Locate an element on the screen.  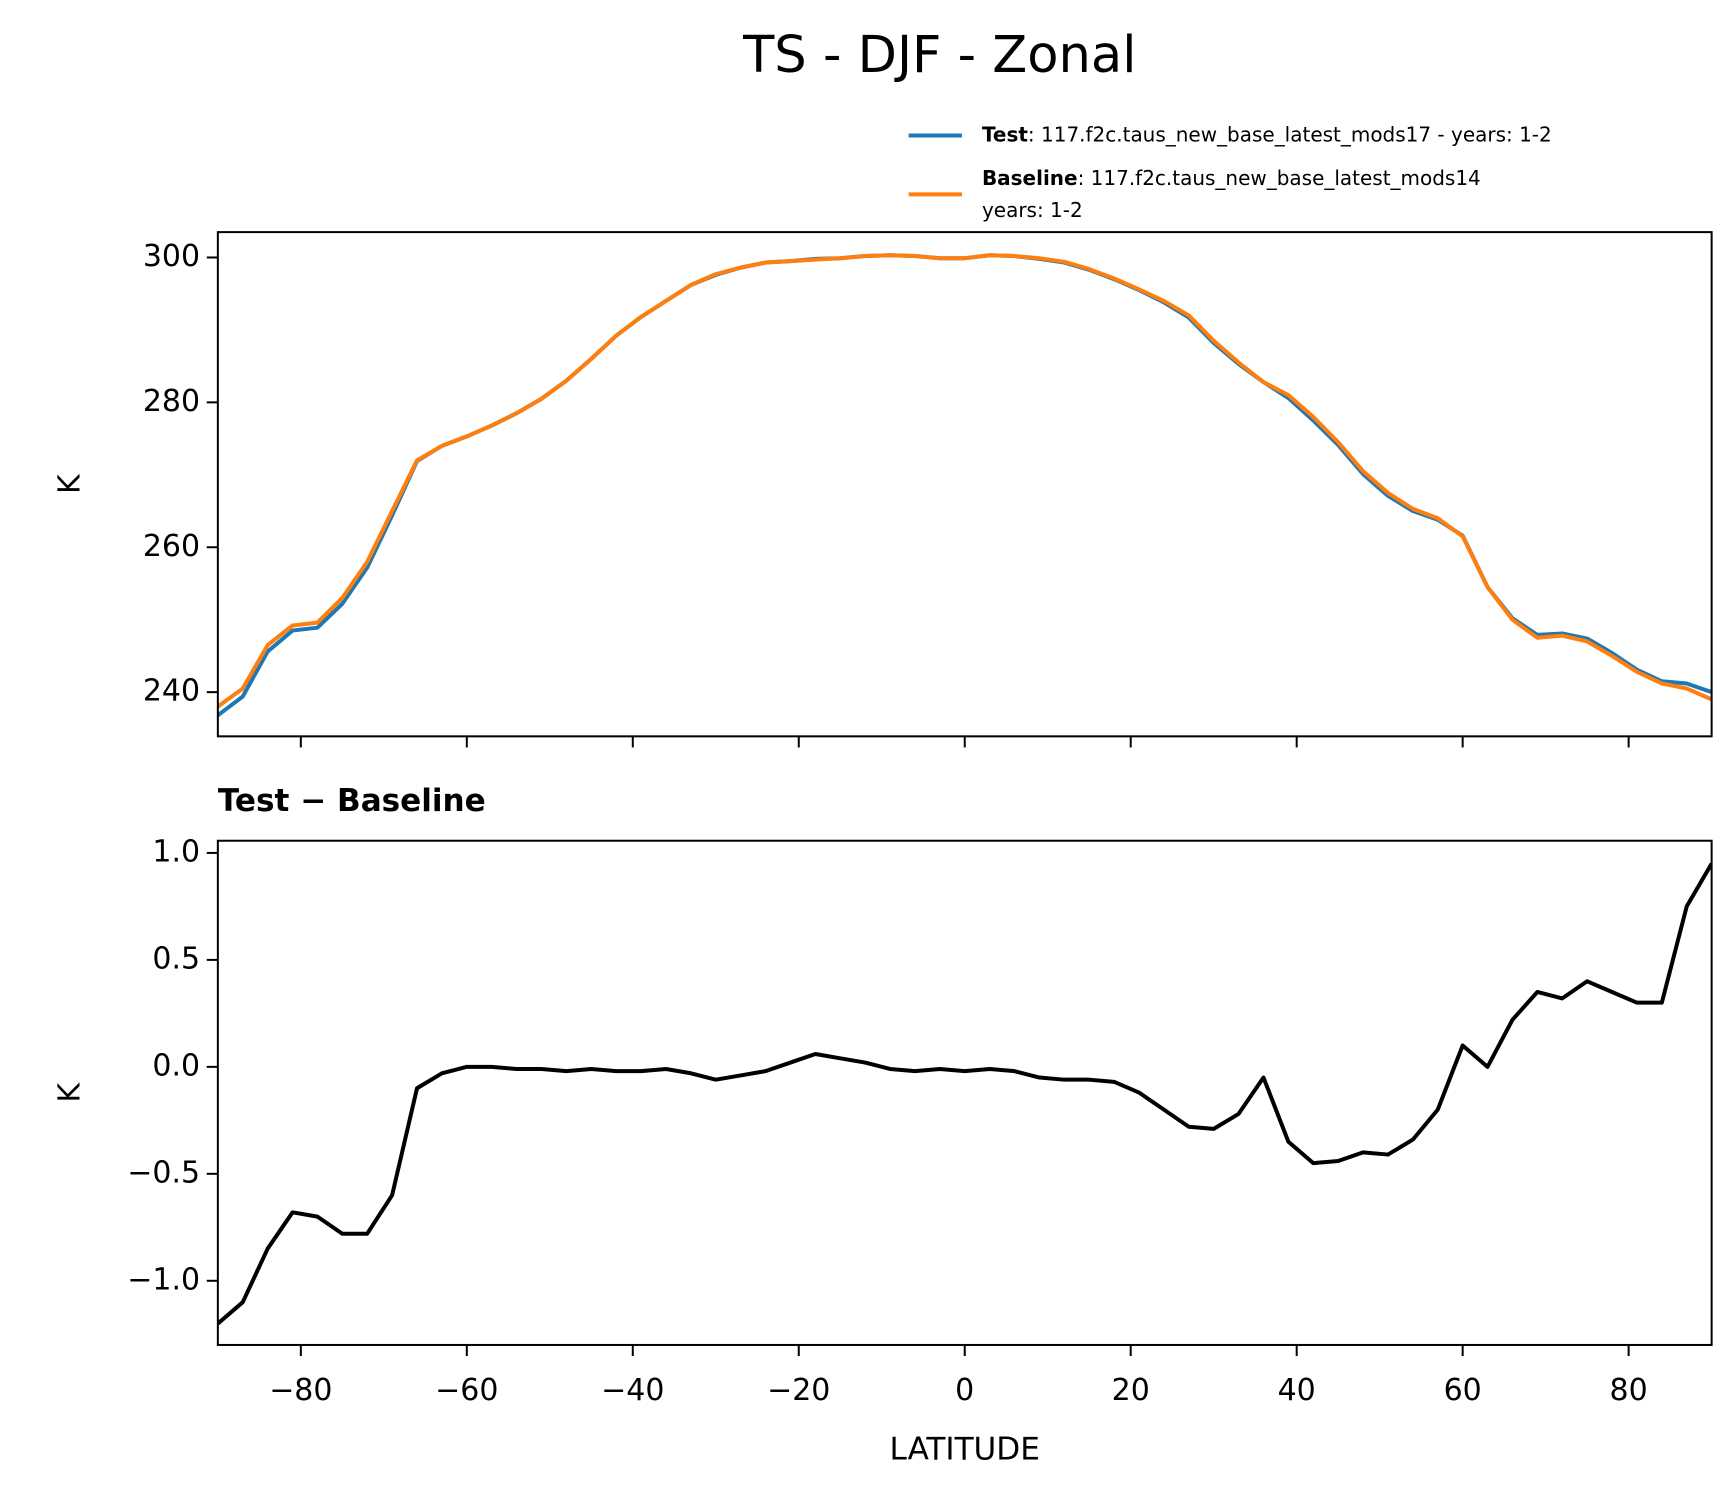
y-tick-label: 1.0 is located at coordinates (176, 851).